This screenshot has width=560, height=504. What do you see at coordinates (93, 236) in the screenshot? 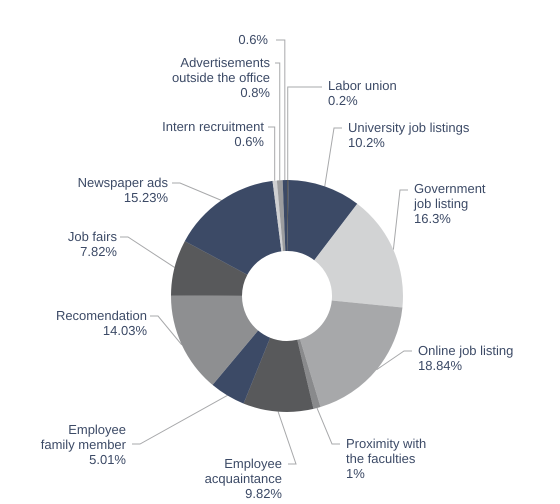
I see `slice-label: Job fairs` at bounding box center [93, 236].